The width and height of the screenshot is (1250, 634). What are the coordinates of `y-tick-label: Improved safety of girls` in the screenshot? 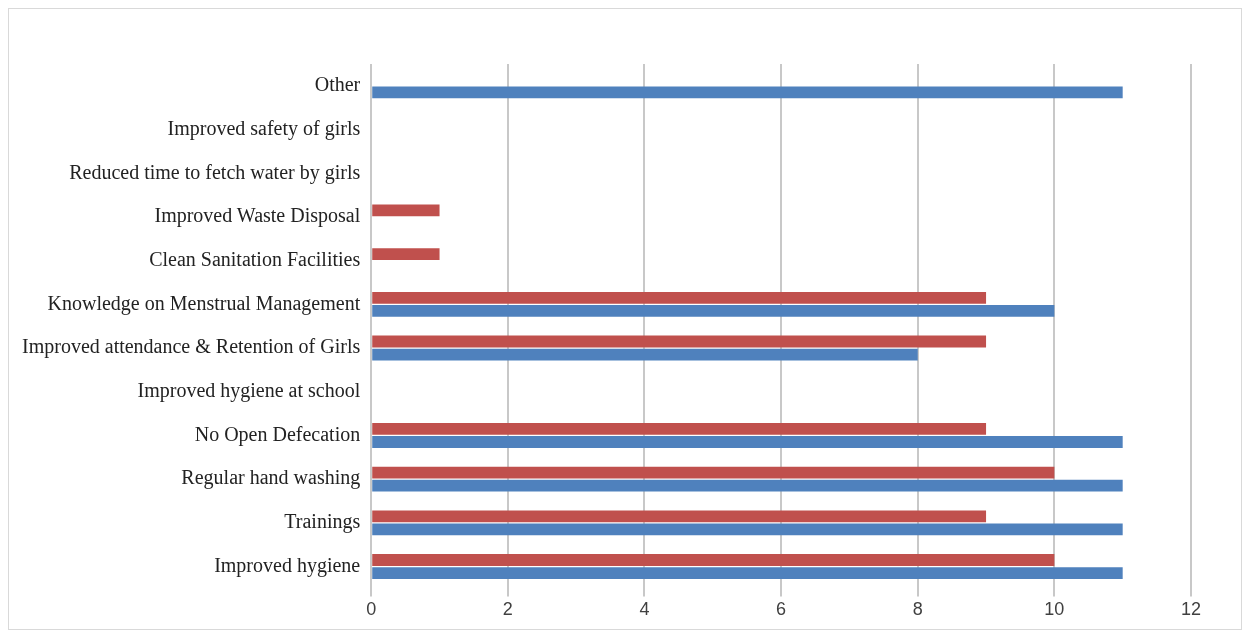 It's located at (264, 128).